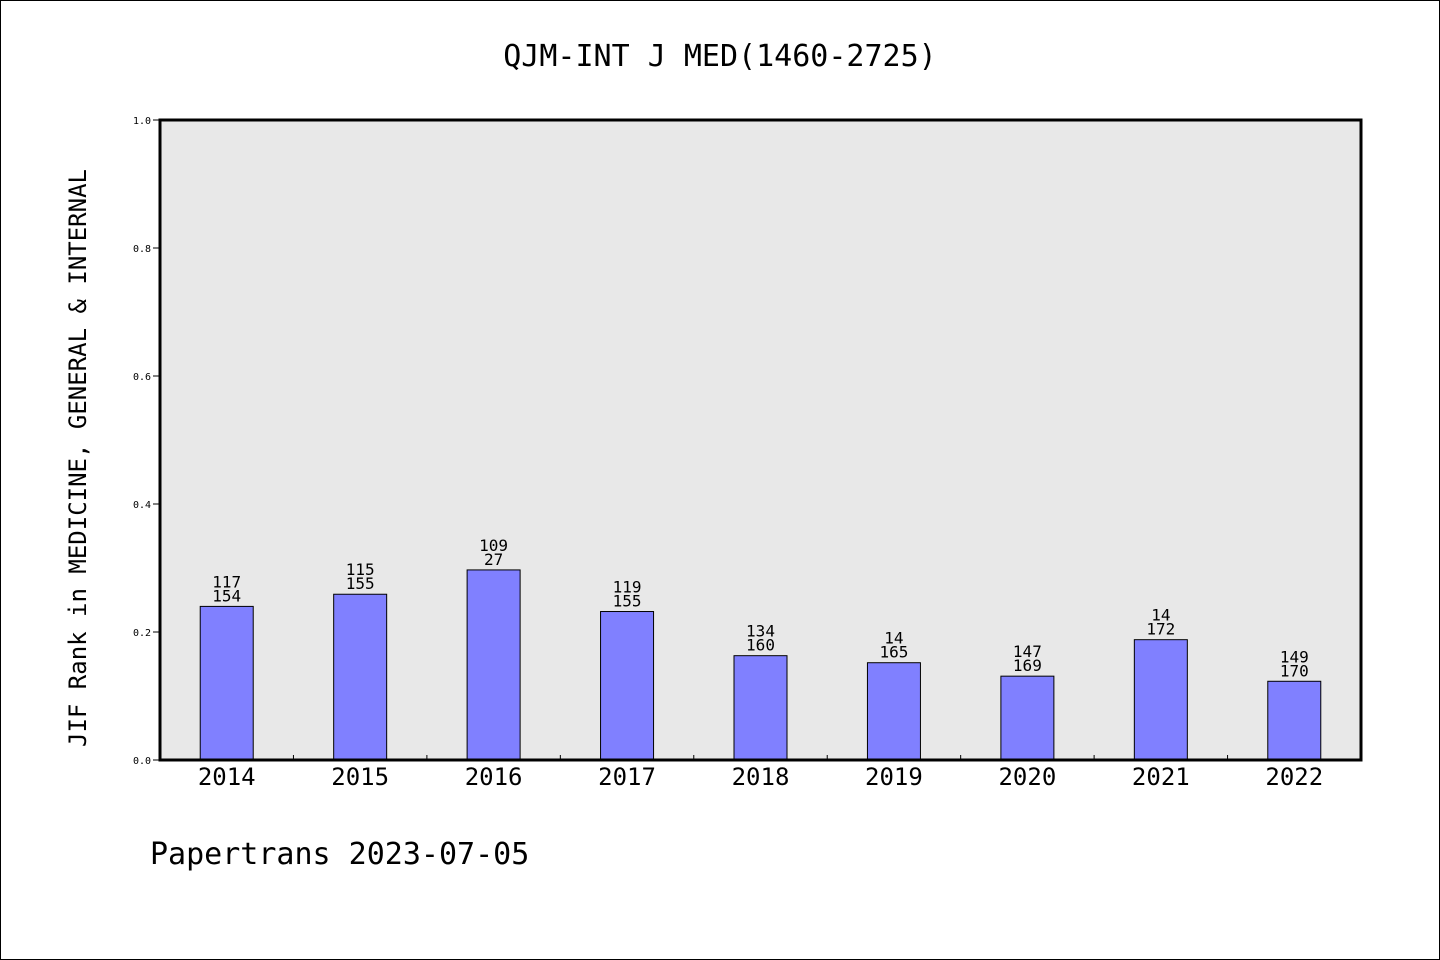  I want to click on y-axis-label: JIF Rank in MEDICINE, GENERAL & INTERNAL, so click(78, 458).